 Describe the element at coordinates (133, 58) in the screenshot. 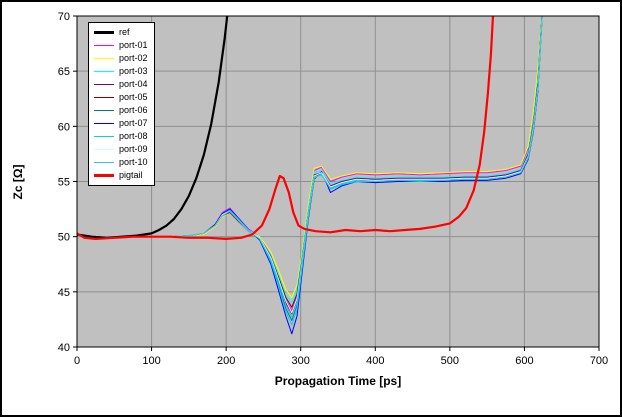

I see `legend-label: port-02` at that location.